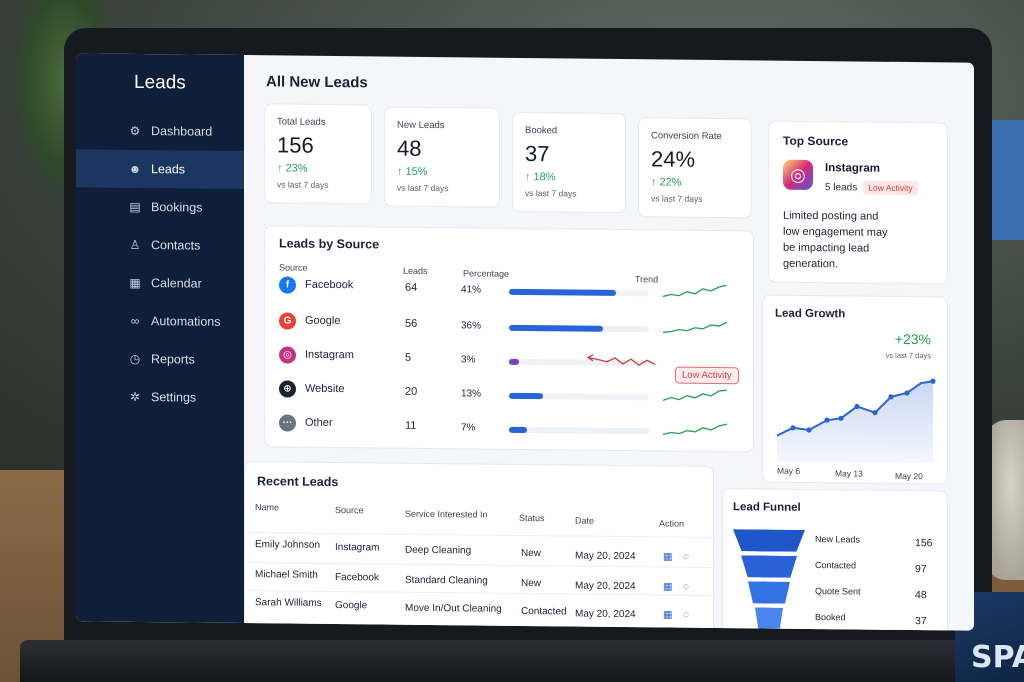 The image size is (1024, 682). I want to click on settings-icon: ✲, so click(135, 396).